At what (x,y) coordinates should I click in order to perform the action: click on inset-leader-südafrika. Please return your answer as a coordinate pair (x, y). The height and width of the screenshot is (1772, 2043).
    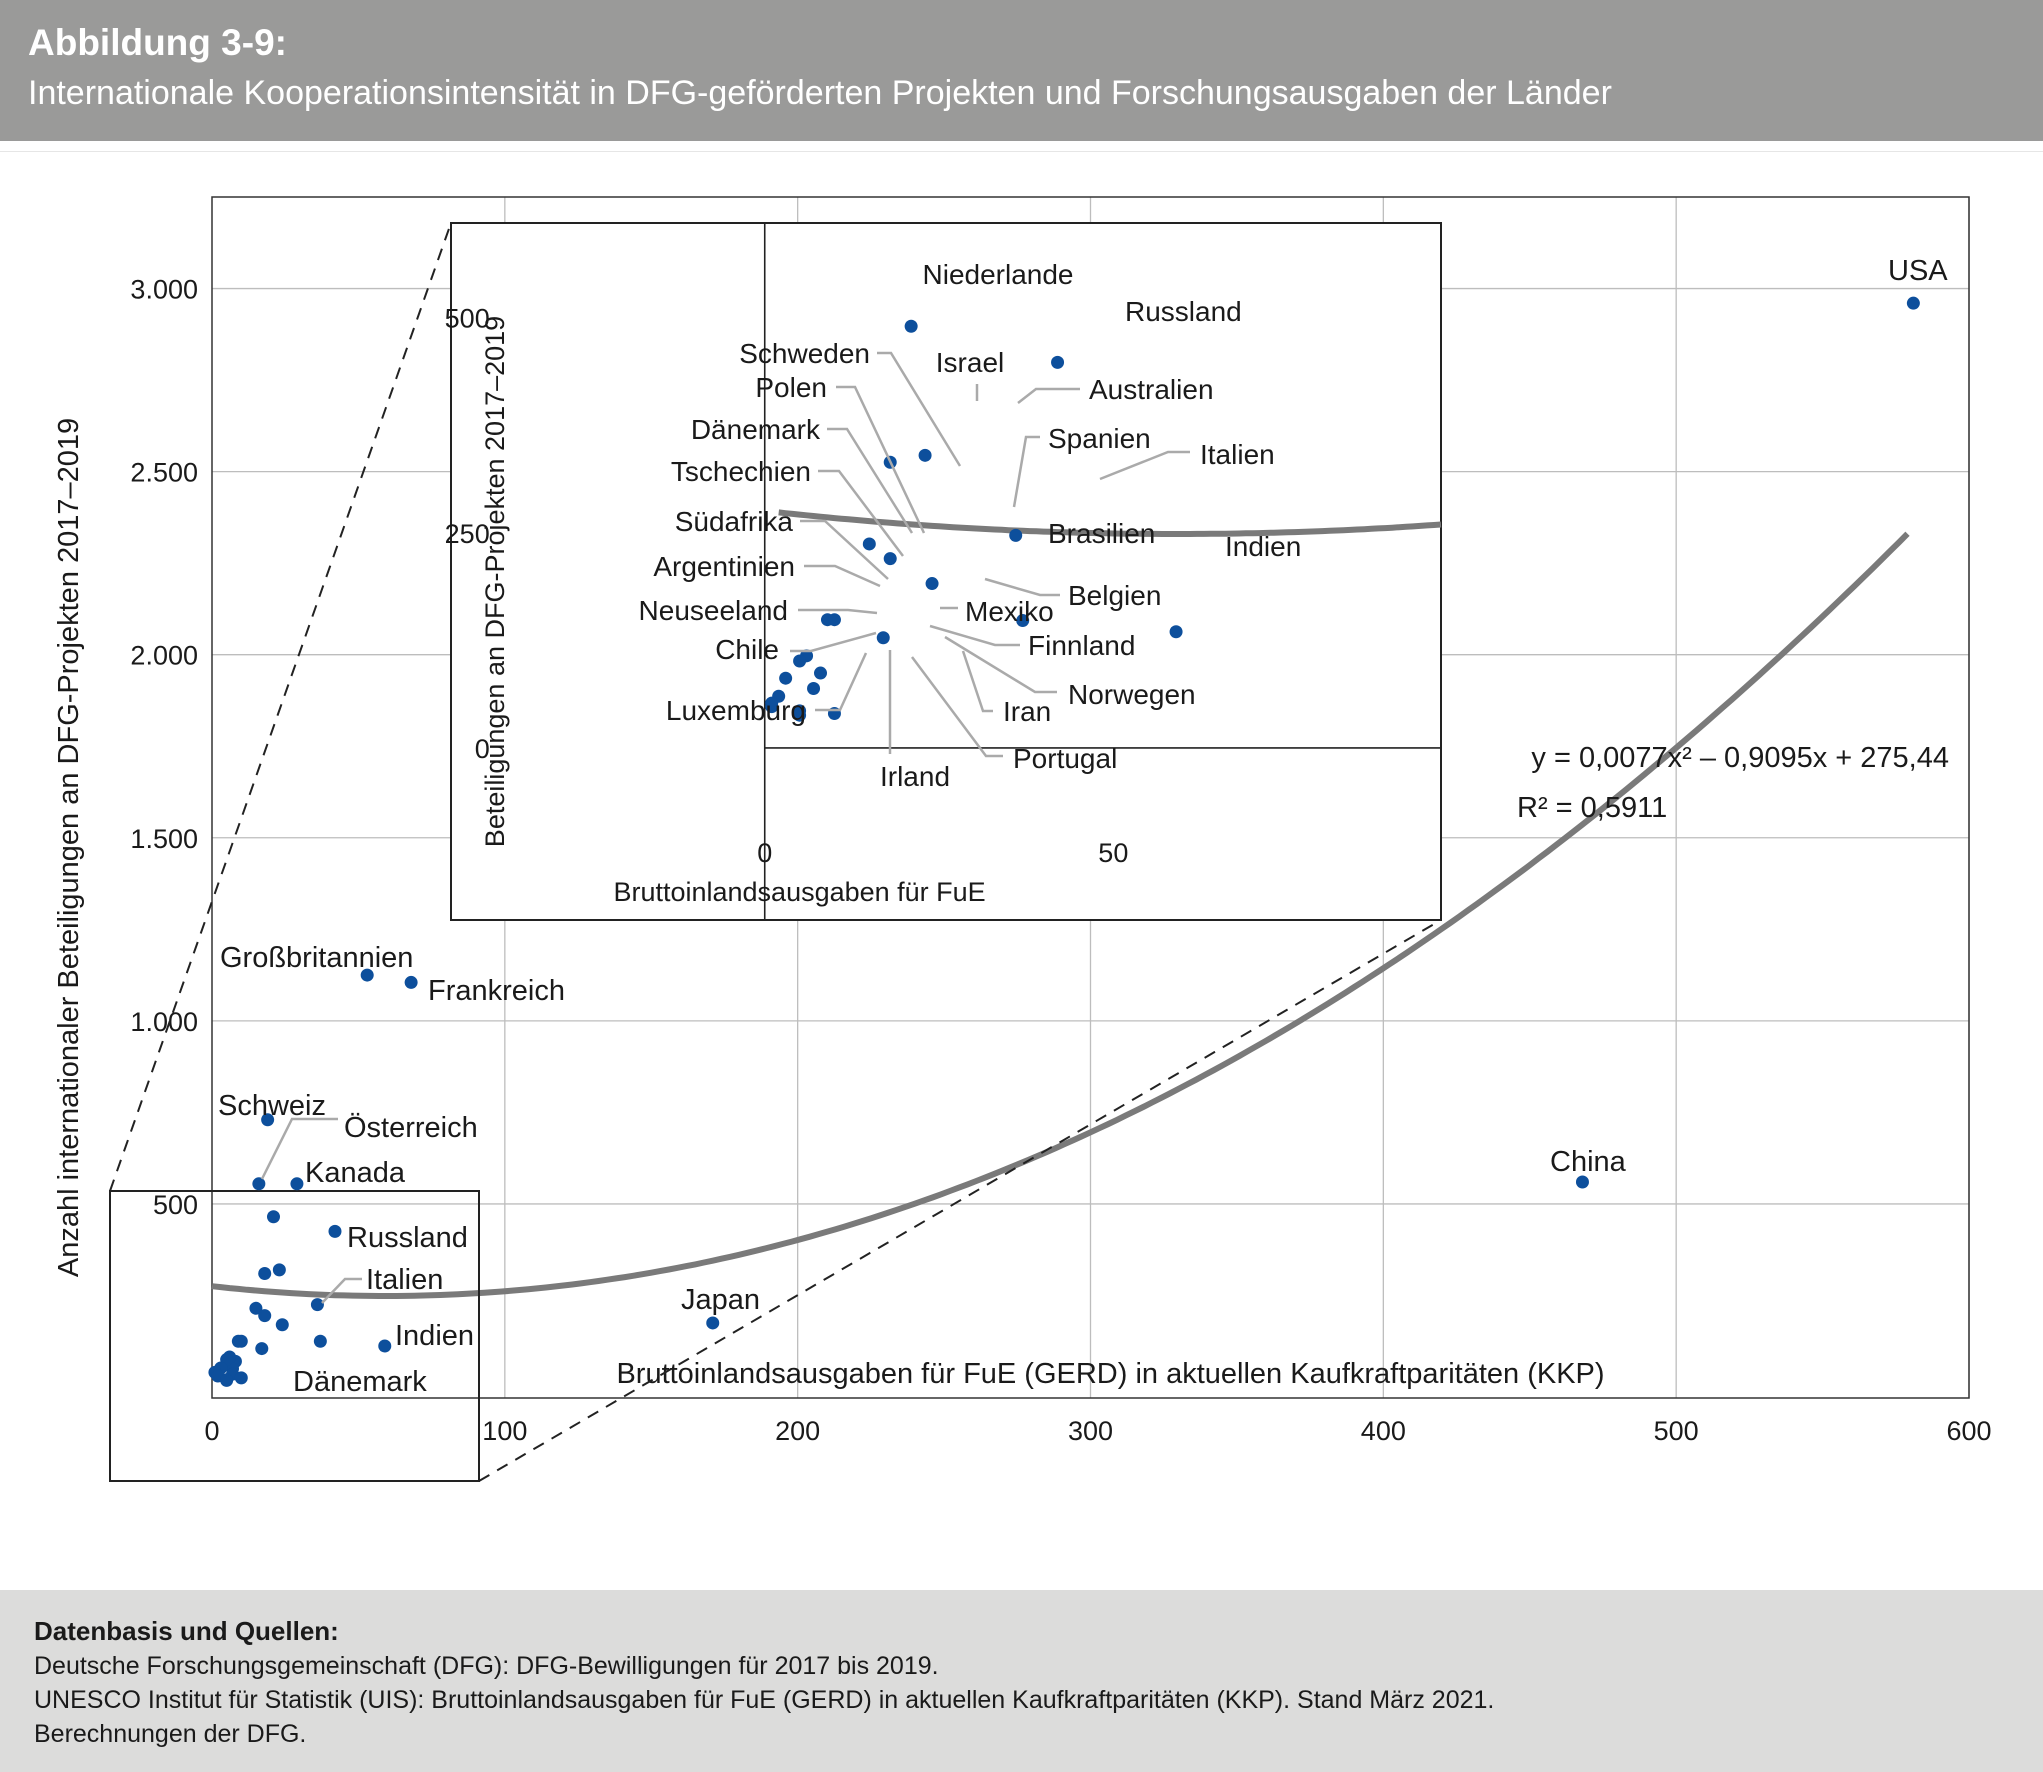
    Looking at the image, I should click on (844, 549).